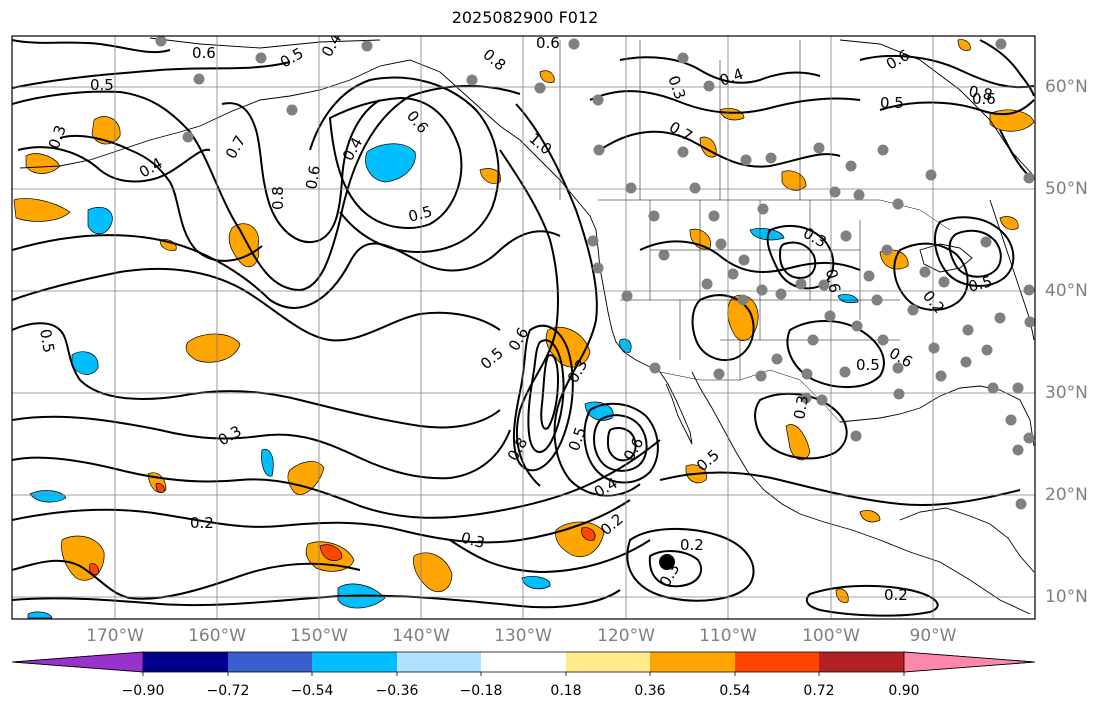 The image size is (1105, 712). I want to click on alaska-north, so click(265, 43).